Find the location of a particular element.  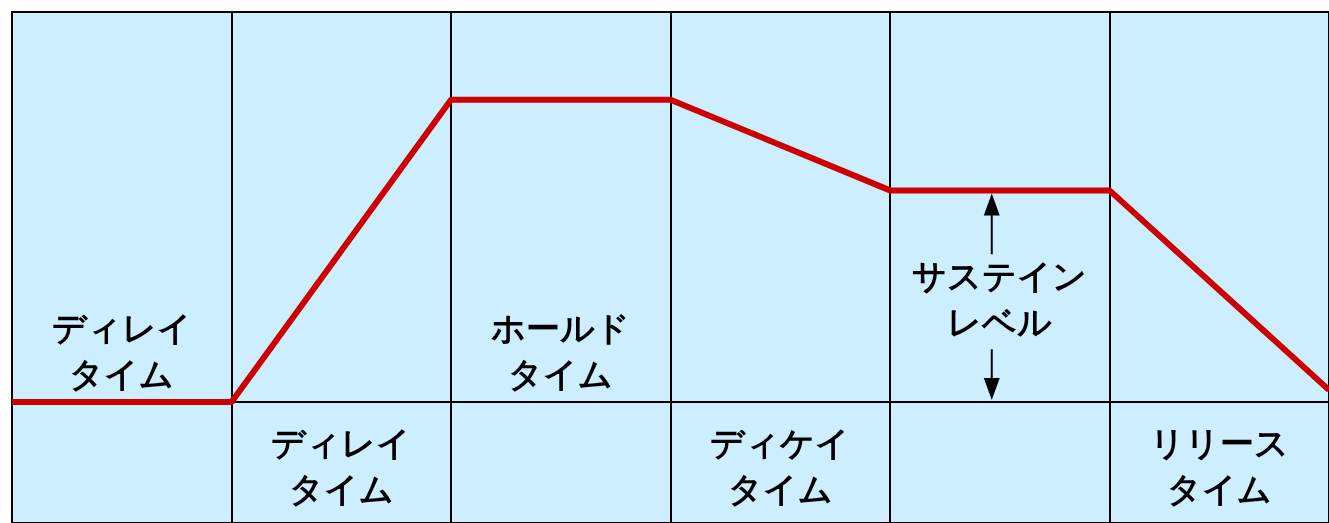

text: リリースタイム is located at coordinates (1219, 465).